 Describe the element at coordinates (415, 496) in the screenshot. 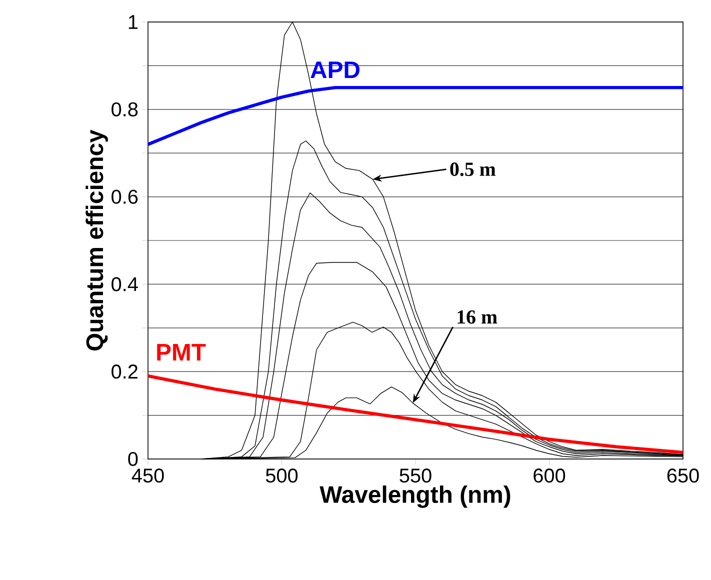

I see `x-axis-title: Wavelength (nm)` at that location.